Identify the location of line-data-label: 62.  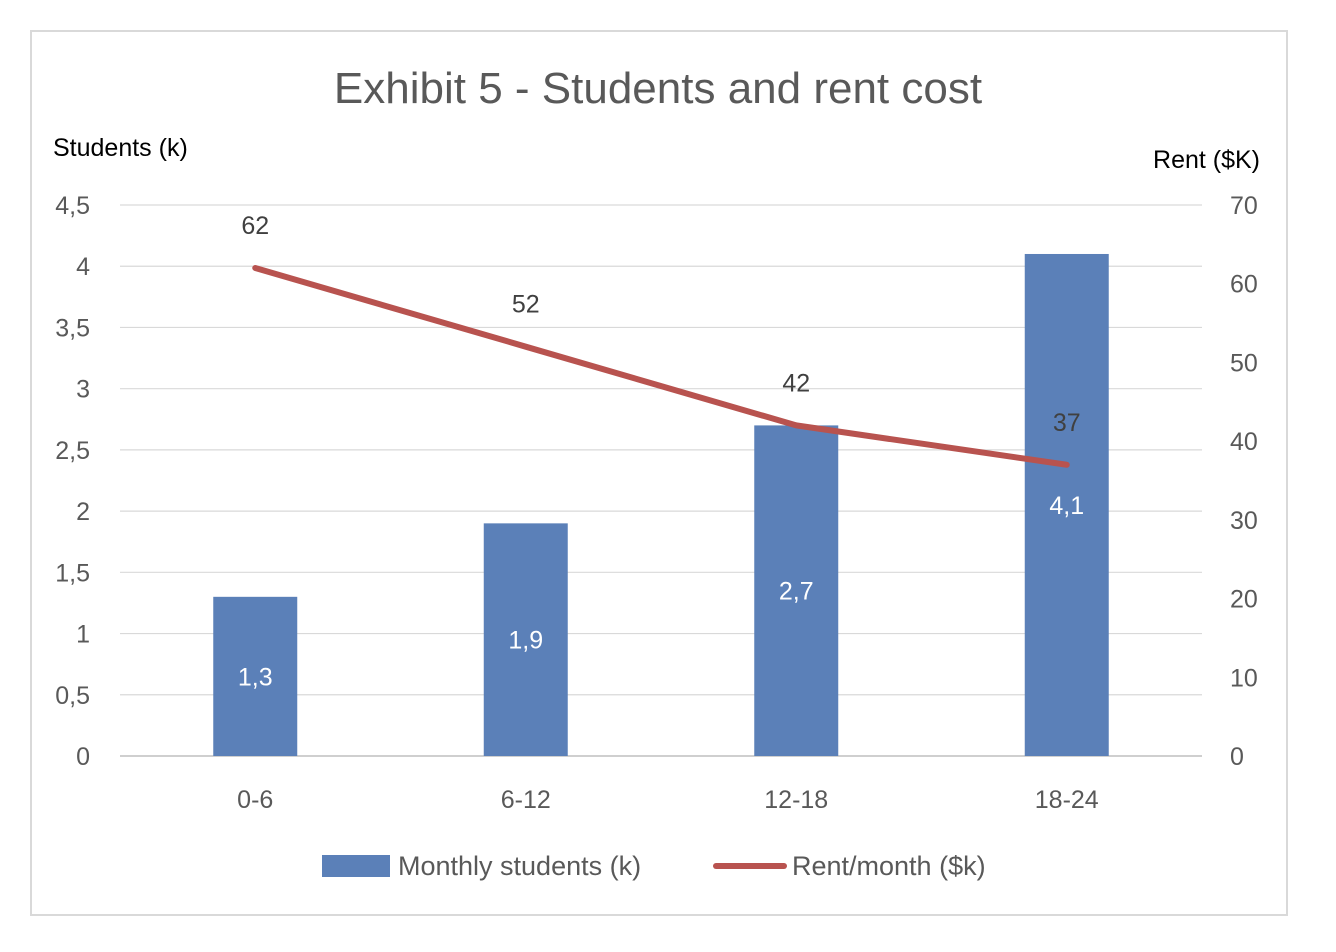
(255, 226).